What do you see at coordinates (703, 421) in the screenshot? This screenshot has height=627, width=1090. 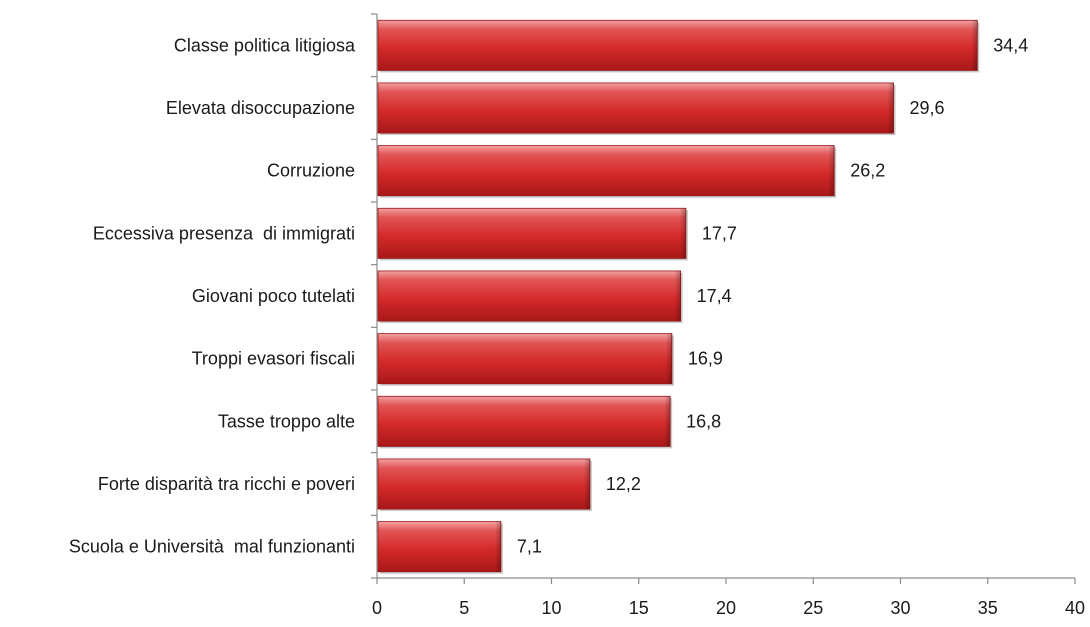 I see `data-label: 16,8` at bounding box center [703, 421].